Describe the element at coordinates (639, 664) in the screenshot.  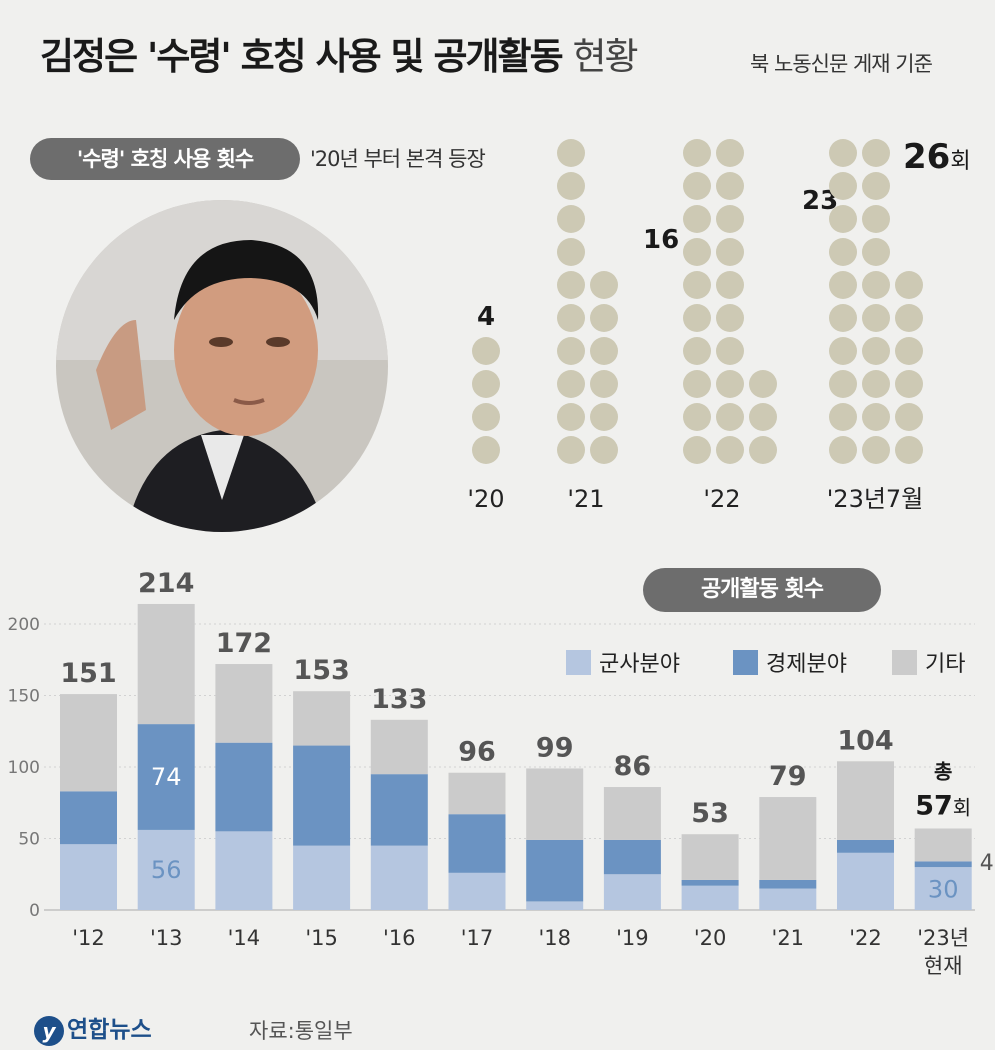
I see `legend-label: 군사분야` at that location.